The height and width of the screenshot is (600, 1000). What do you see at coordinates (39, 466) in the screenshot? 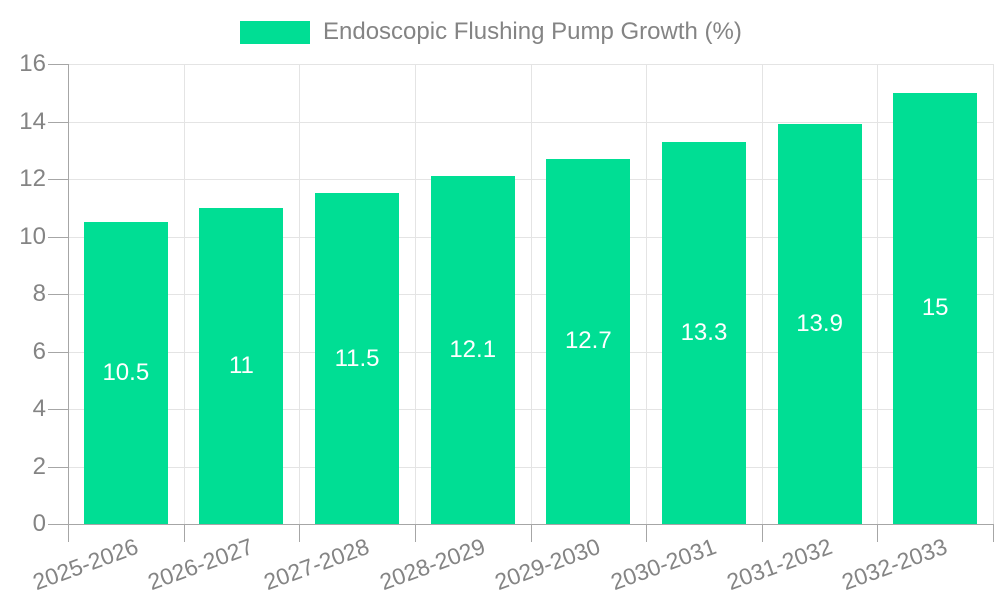
I see `y-tick-label: 2` at bounding box center [39, 466].